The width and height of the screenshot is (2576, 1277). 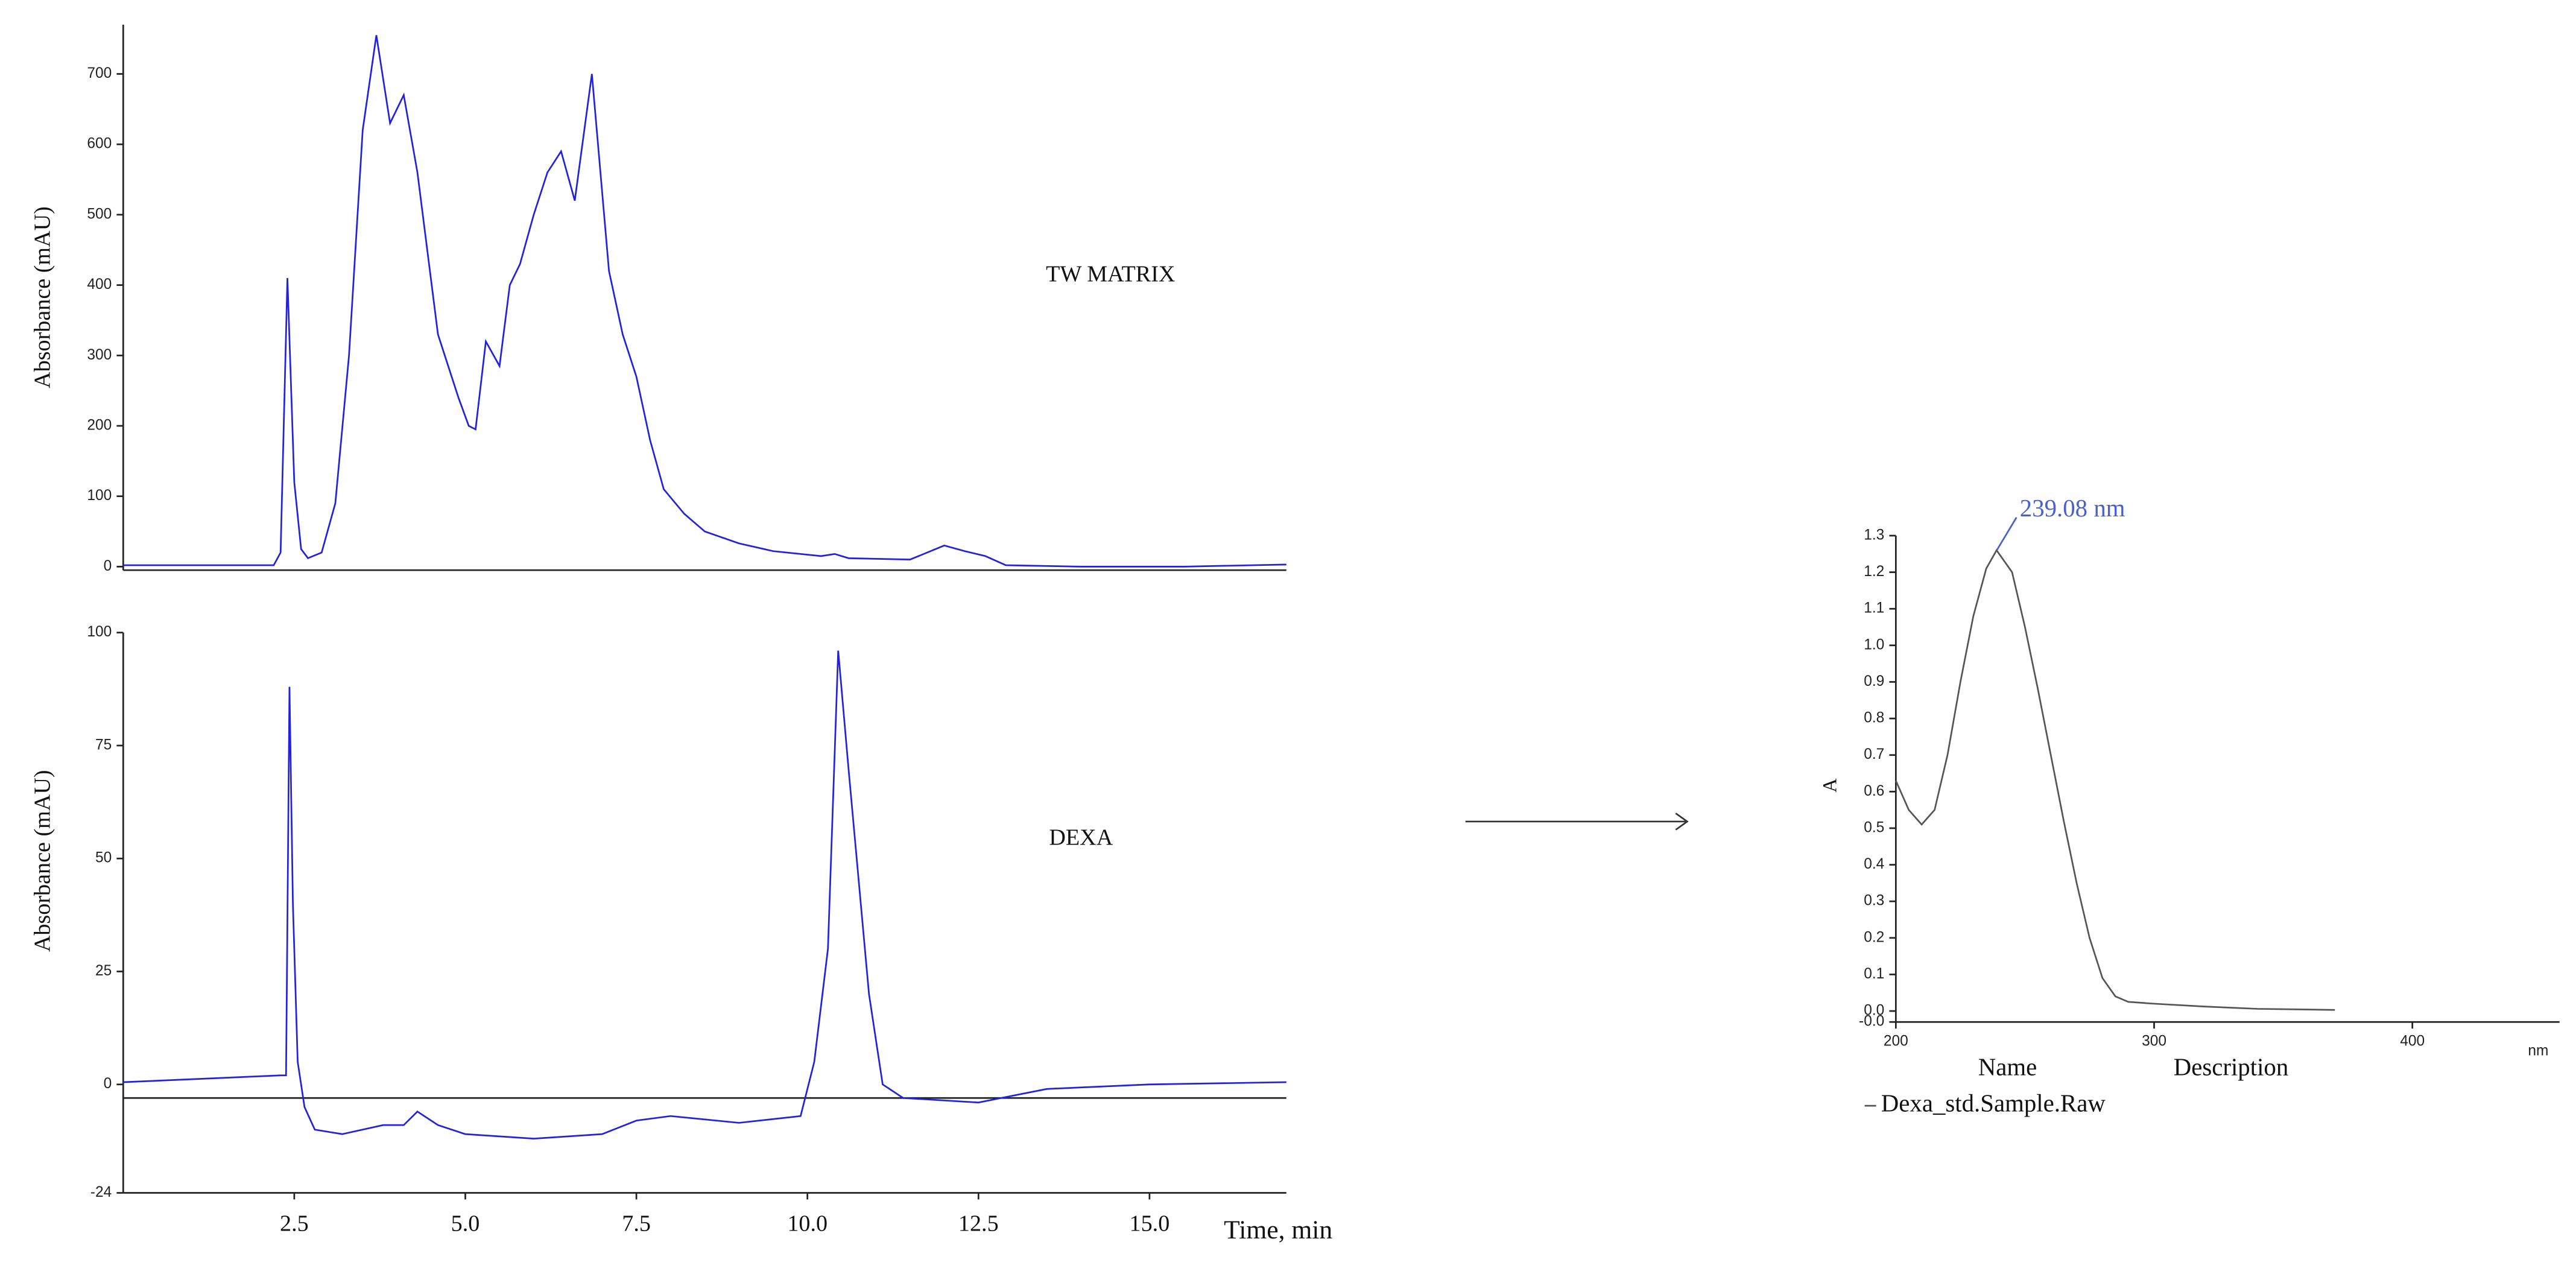 What do you see at coordinates (1874, 754) in the screenshot?
I see `y-tick-label: 0.7` at bounding box center [1874, 754].